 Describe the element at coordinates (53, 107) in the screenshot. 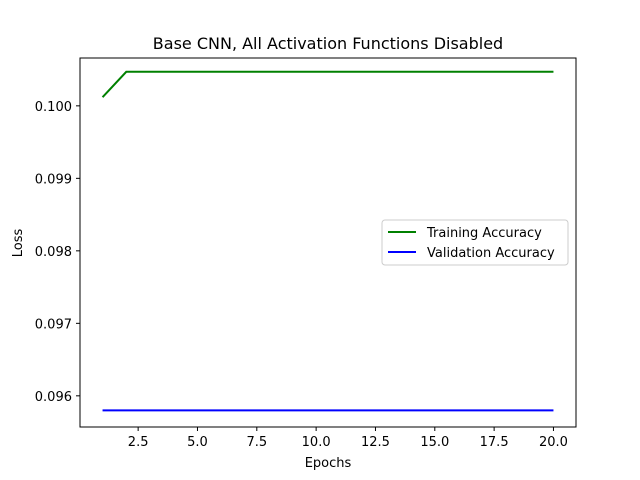

I see `y-tick-label: 0.100` at that location.